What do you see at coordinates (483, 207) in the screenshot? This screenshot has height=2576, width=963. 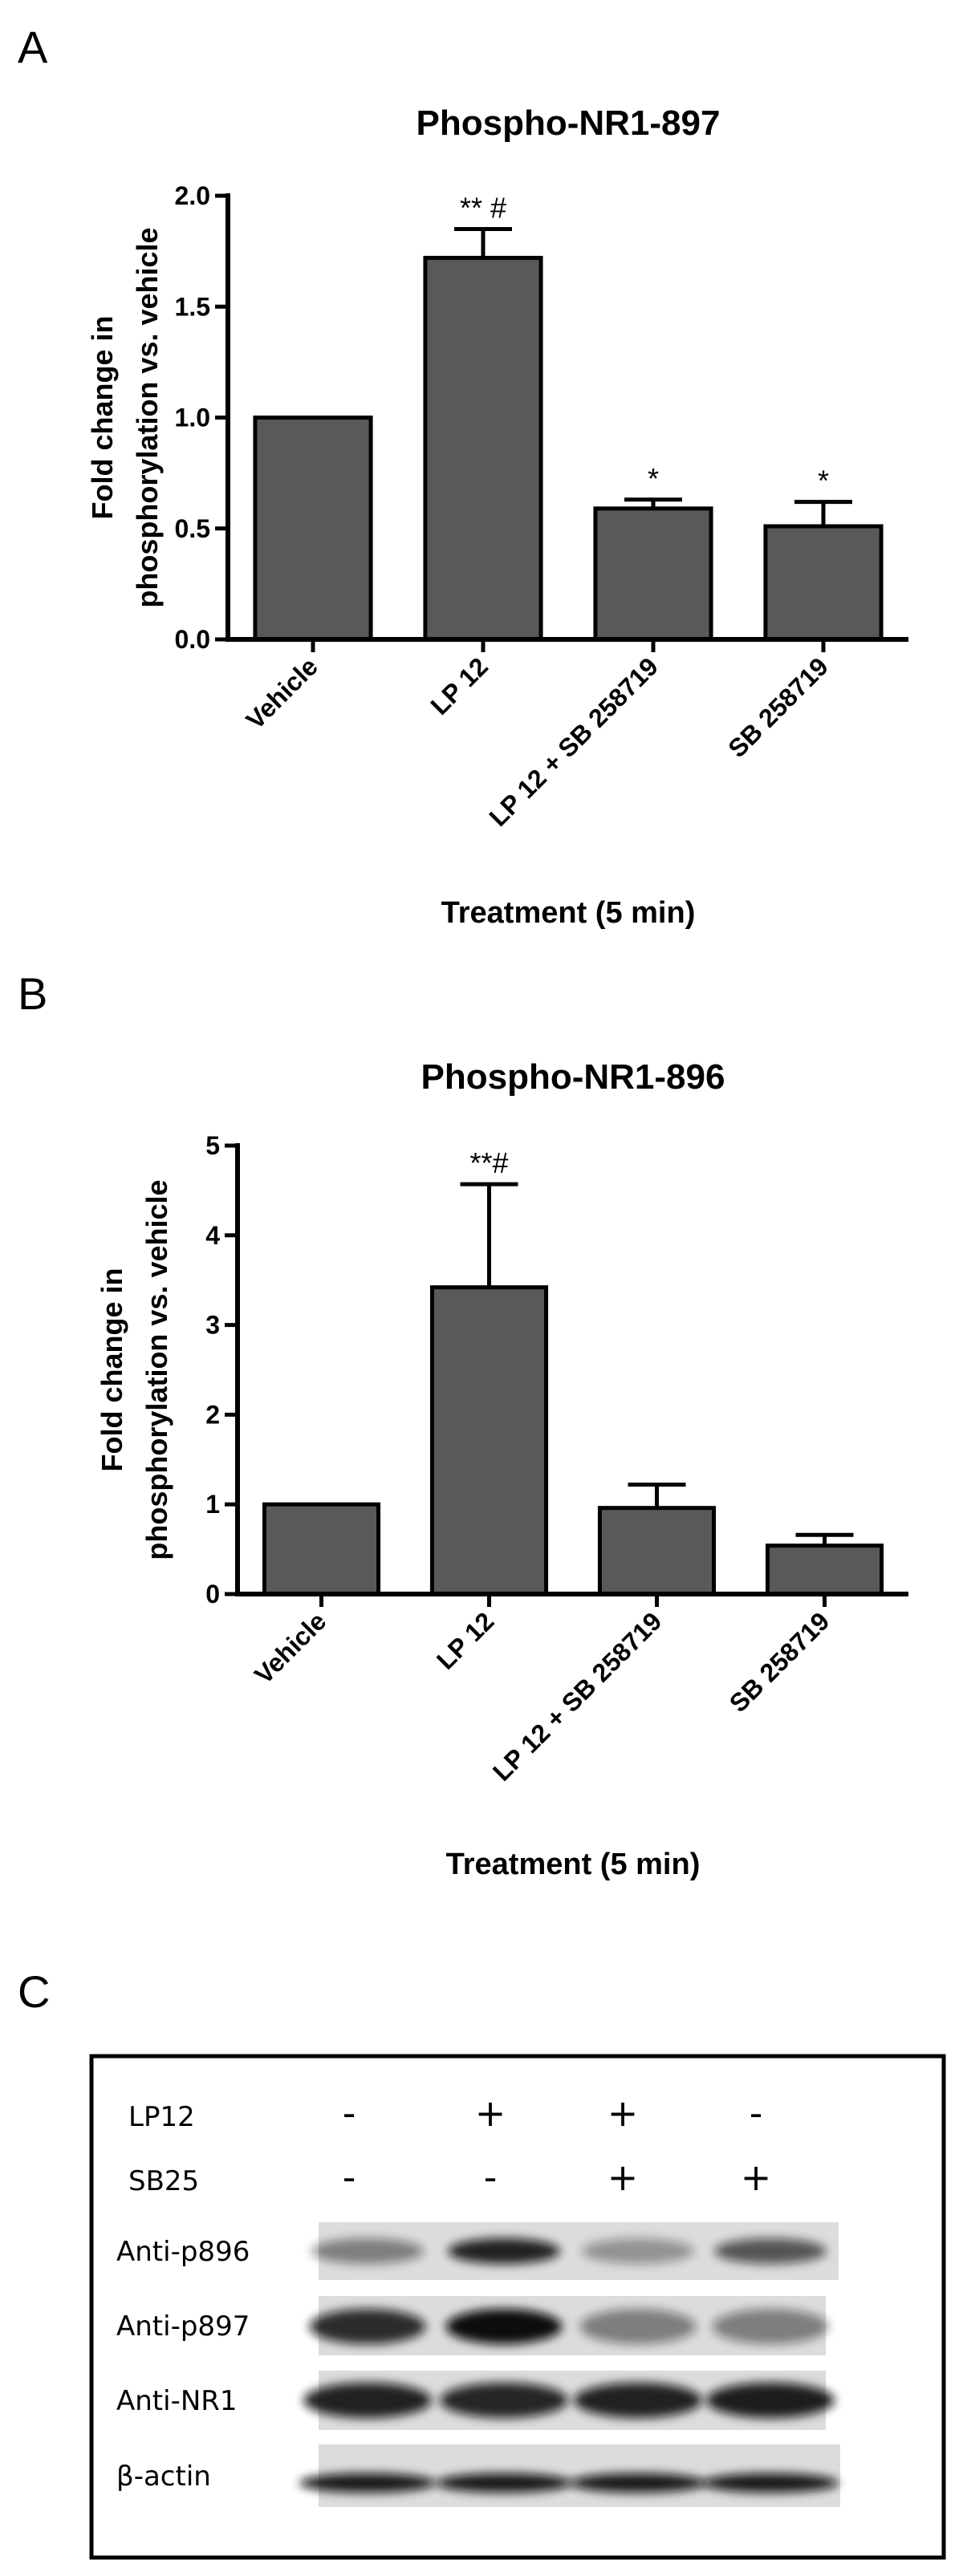 I see `significance-annotation: ** #` at bounding box center [483, 207].